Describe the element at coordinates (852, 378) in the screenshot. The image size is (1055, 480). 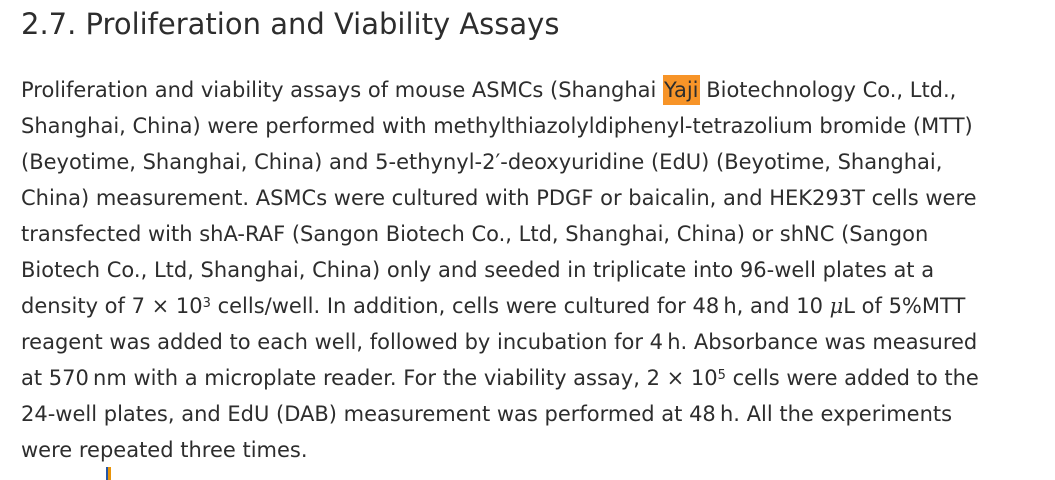
I see `text-run: cells were added to the` at that location.